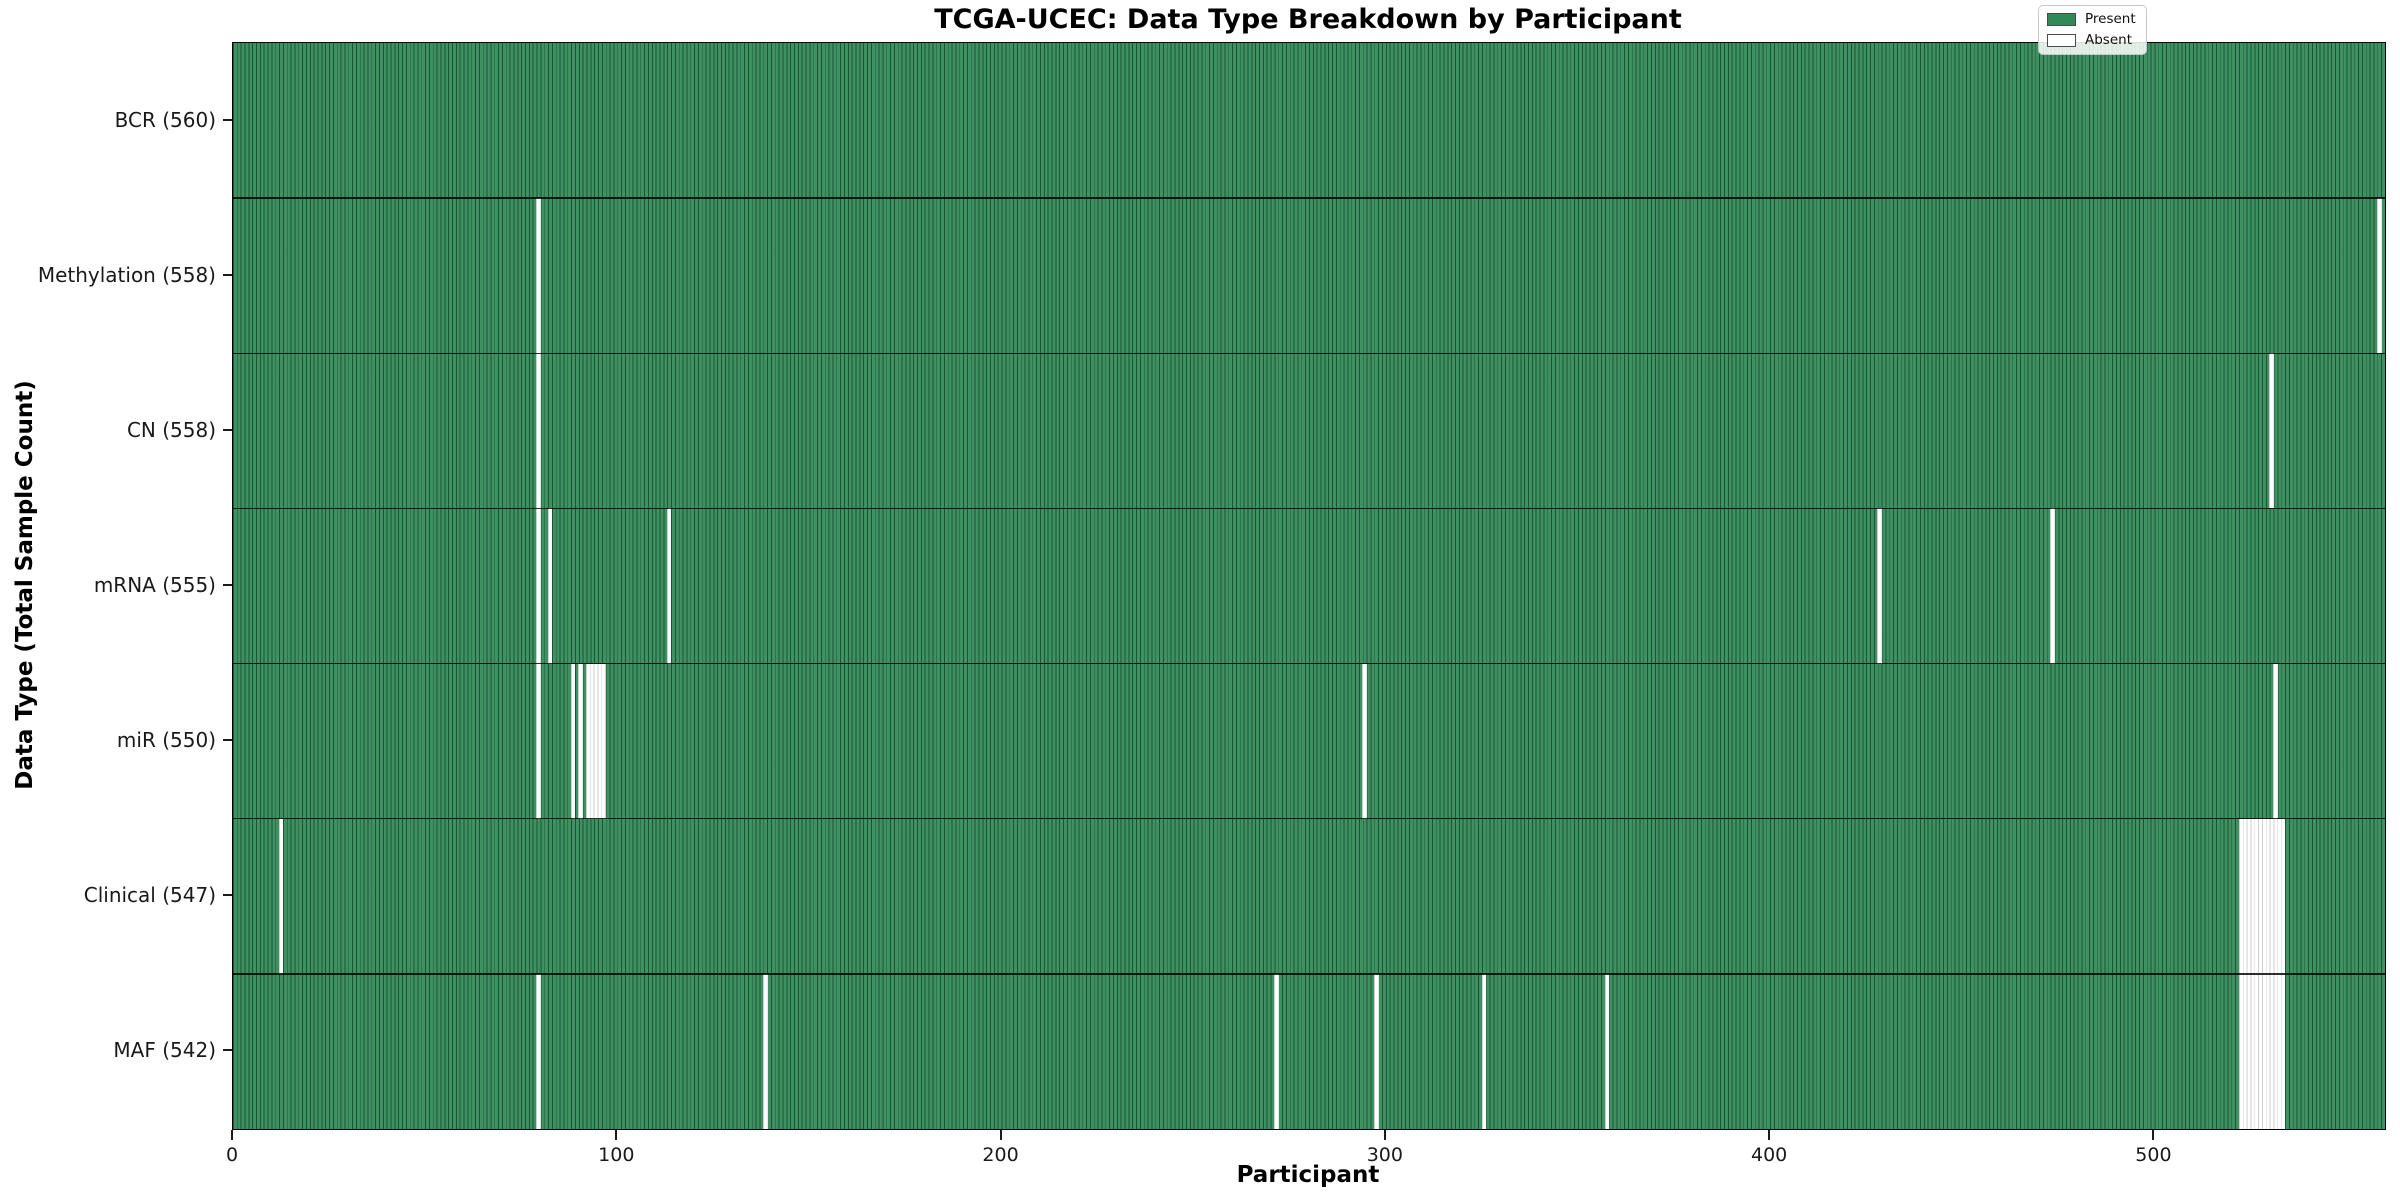 This screenshot has height=1200, width=2400. I want to click on row-MAF, so click(1309, 1051).